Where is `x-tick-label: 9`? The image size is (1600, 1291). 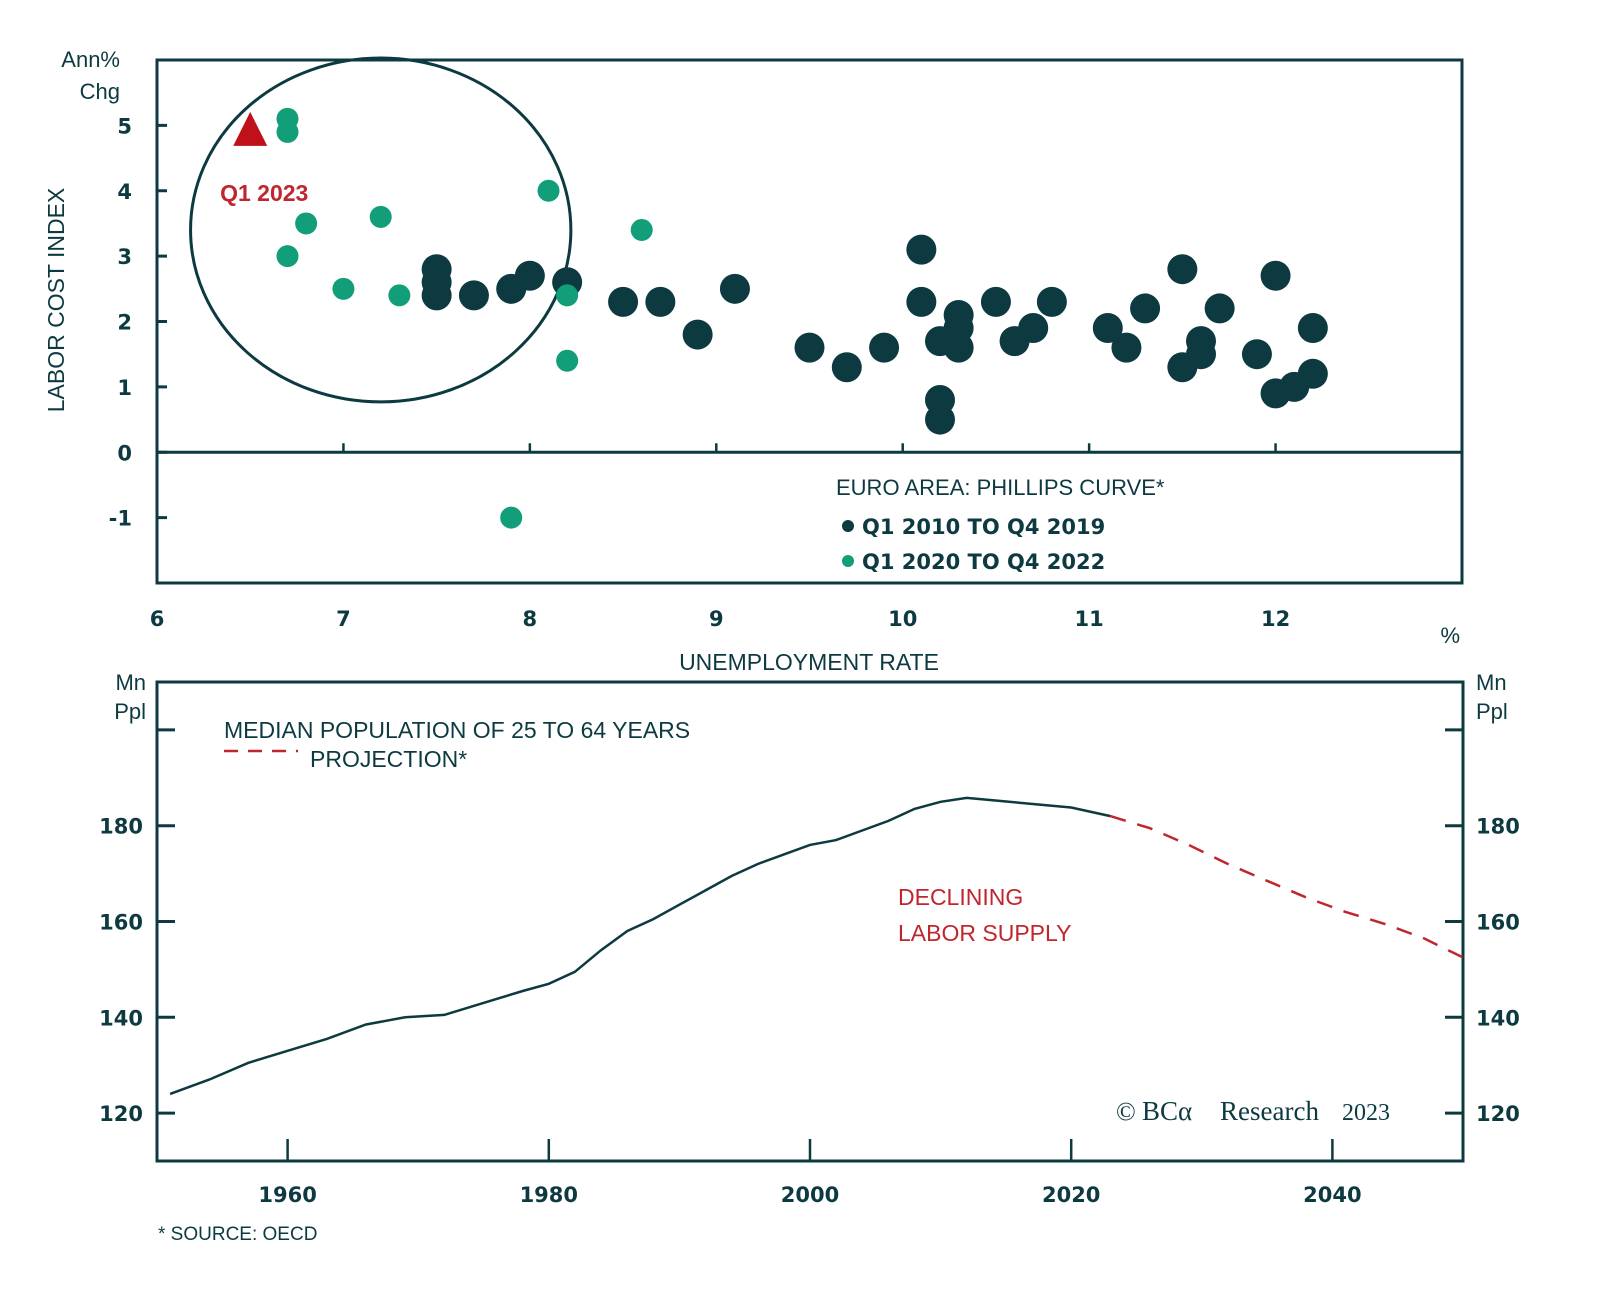 x-tick-label: 9 is located at coordinates (716, 619).